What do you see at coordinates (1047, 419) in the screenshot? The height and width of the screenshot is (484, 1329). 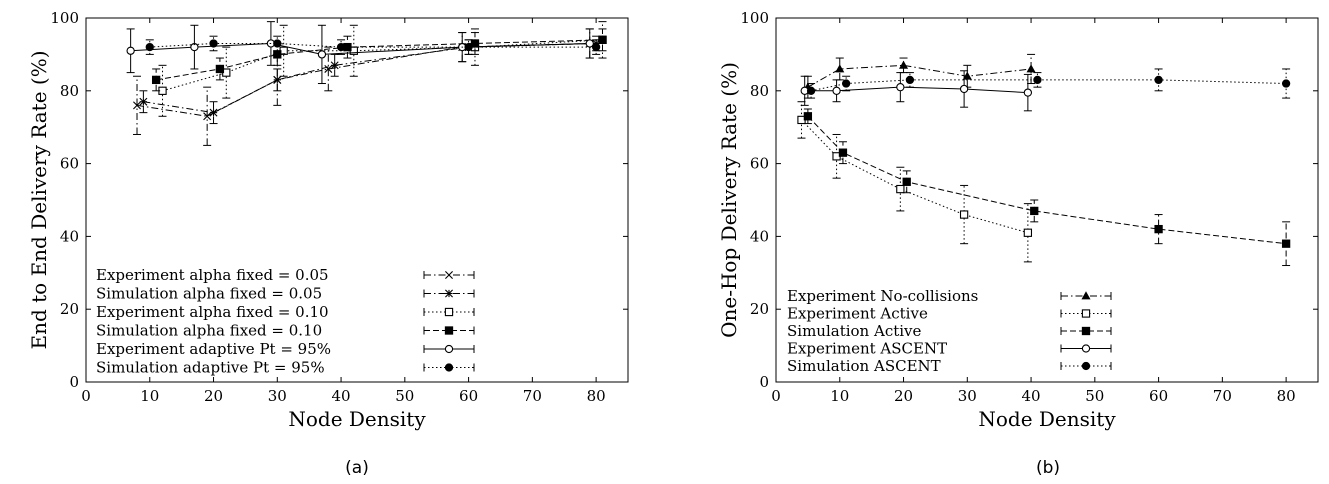 I see `x-axis-title: Node Density` at bounding box center [1047, 419].